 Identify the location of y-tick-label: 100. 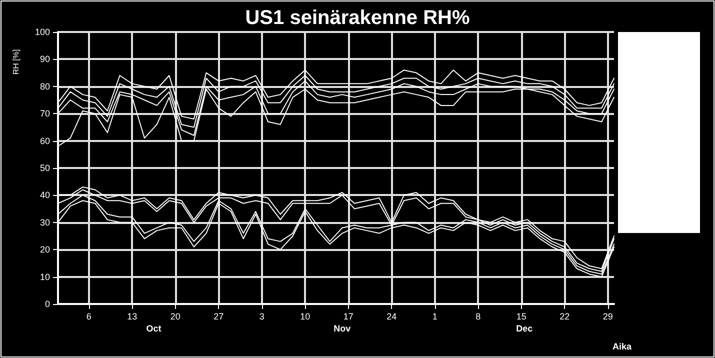
(42, 32).